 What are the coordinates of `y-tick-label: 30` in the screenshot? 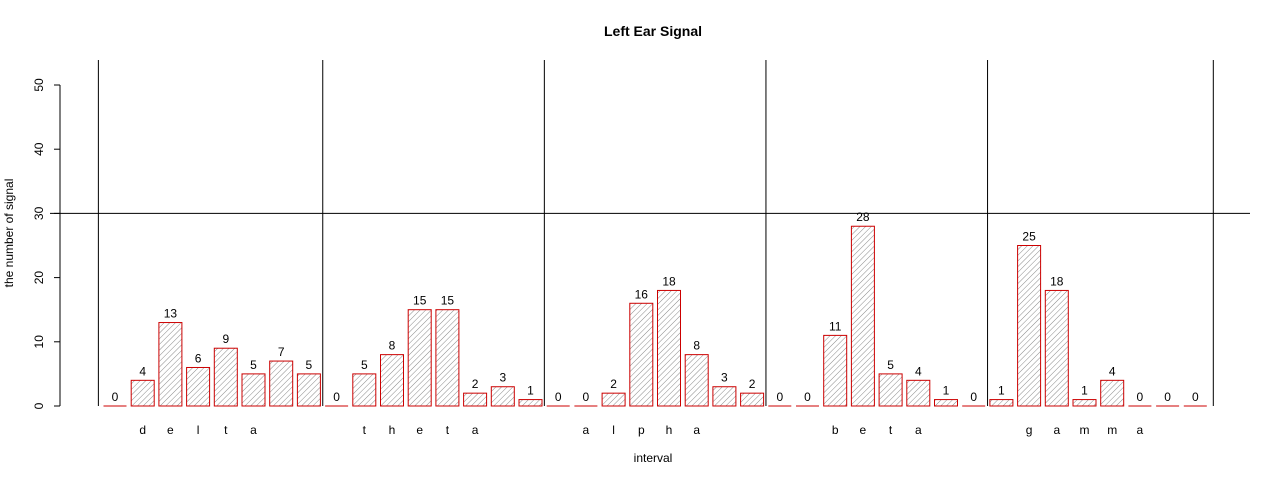 It's located at (39, 213).